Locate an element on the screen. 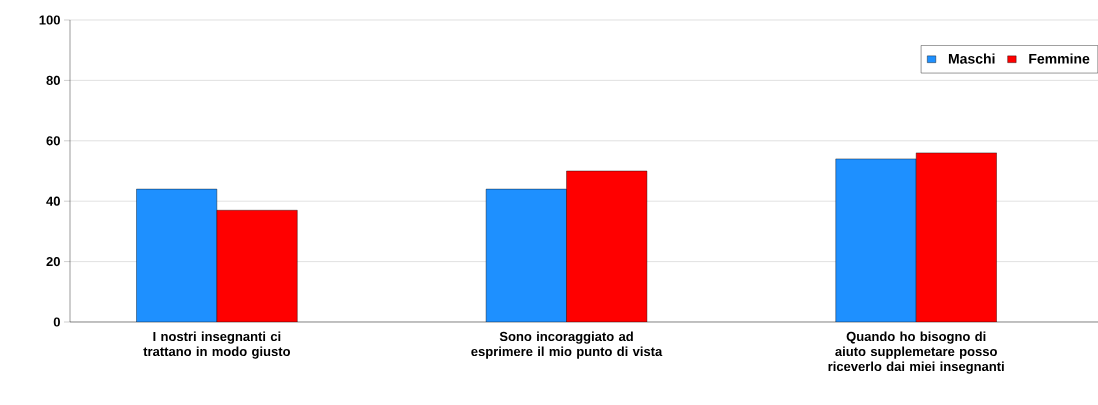 The image size is (1098, 405). y-tick-label: 40 is located at coordinates (53, 201).